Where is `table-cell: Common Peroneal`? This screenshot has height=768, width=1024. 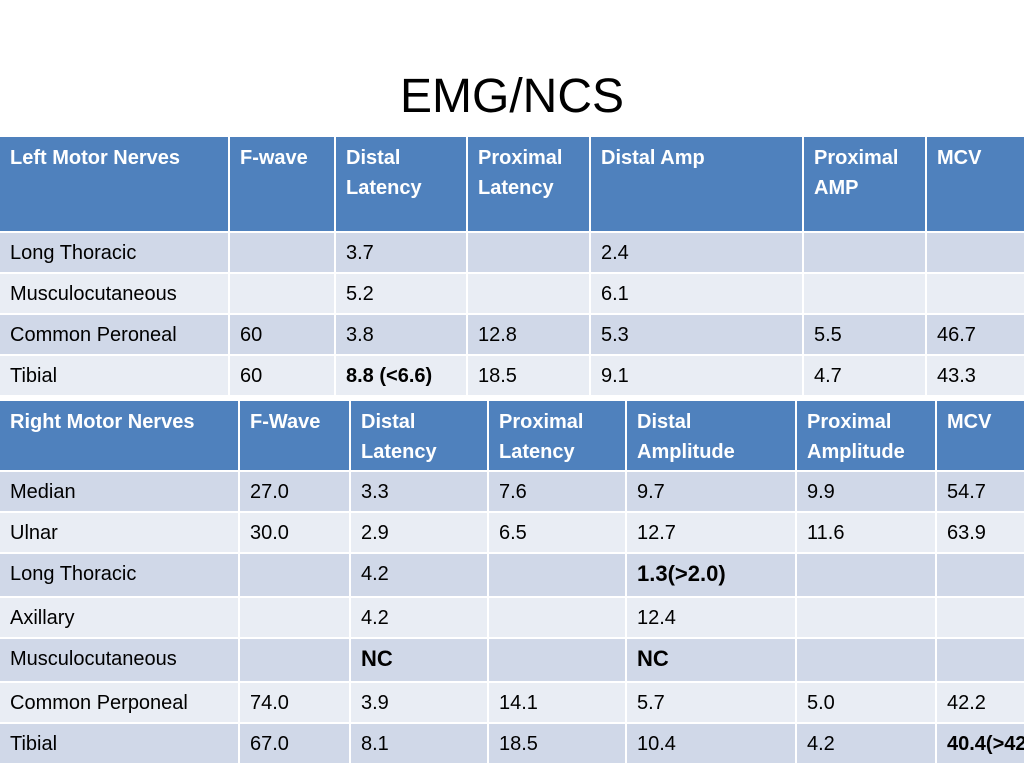 table-cell: Common Peroneal is located at coordinates (115, 335).